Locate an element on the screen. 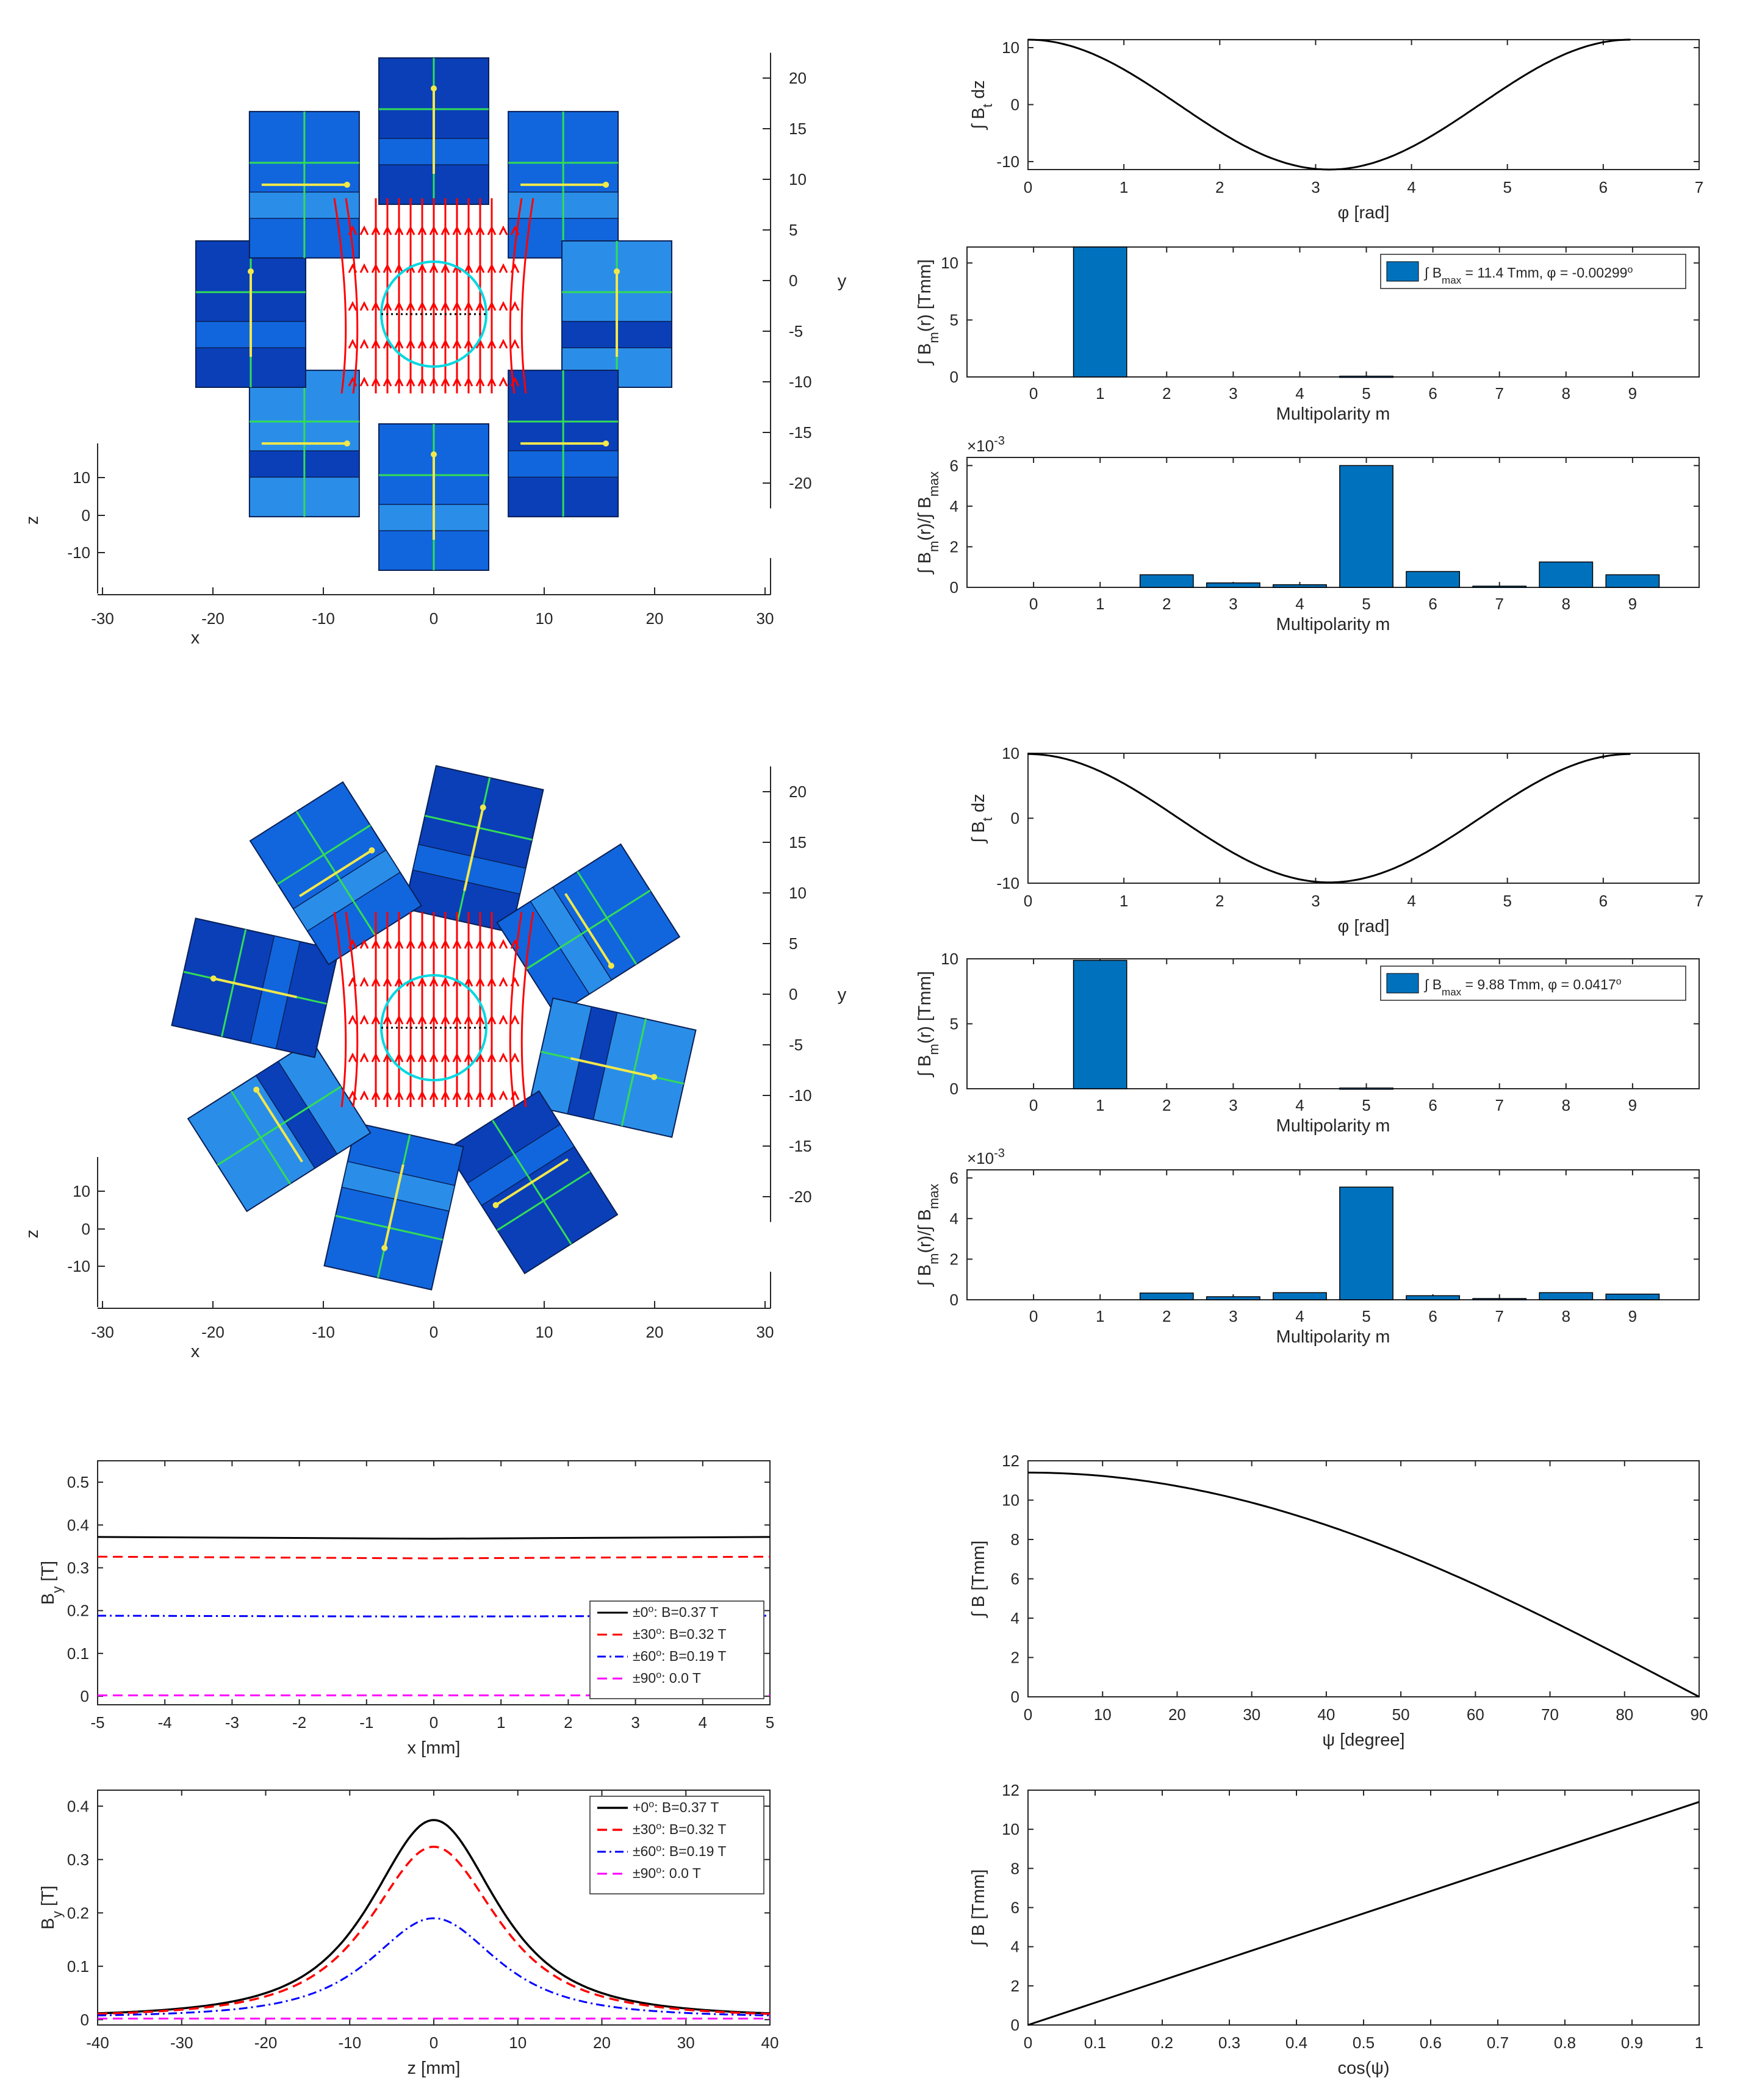 This screenshot has width=1740, height=2100. y-tick-label: 0.4 is located at coordinates (78, 1525).